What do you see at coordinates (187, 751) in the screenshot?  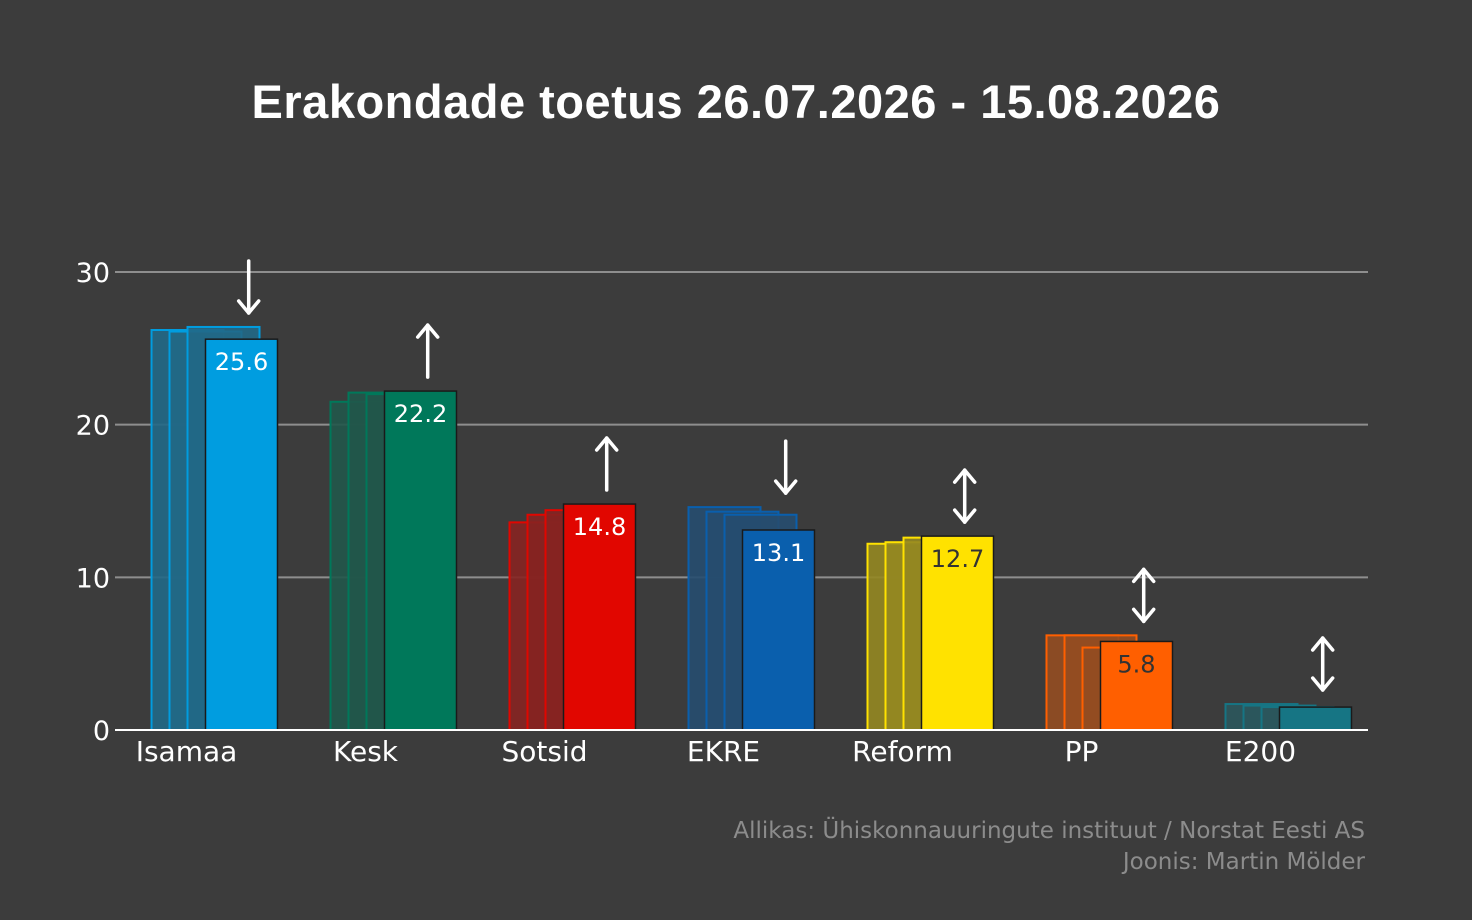 I see `x-tick-label: Isamaa` at bounding box center [187, 751].